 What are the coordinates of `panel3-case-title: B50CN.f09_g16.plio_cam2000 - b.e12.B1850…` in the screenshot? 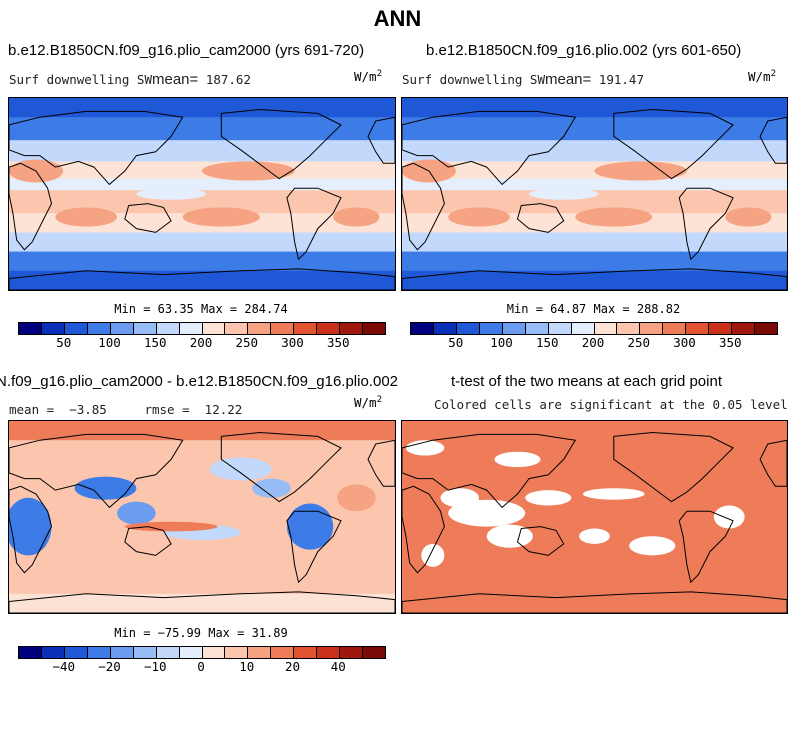 It's located at (199, 381).